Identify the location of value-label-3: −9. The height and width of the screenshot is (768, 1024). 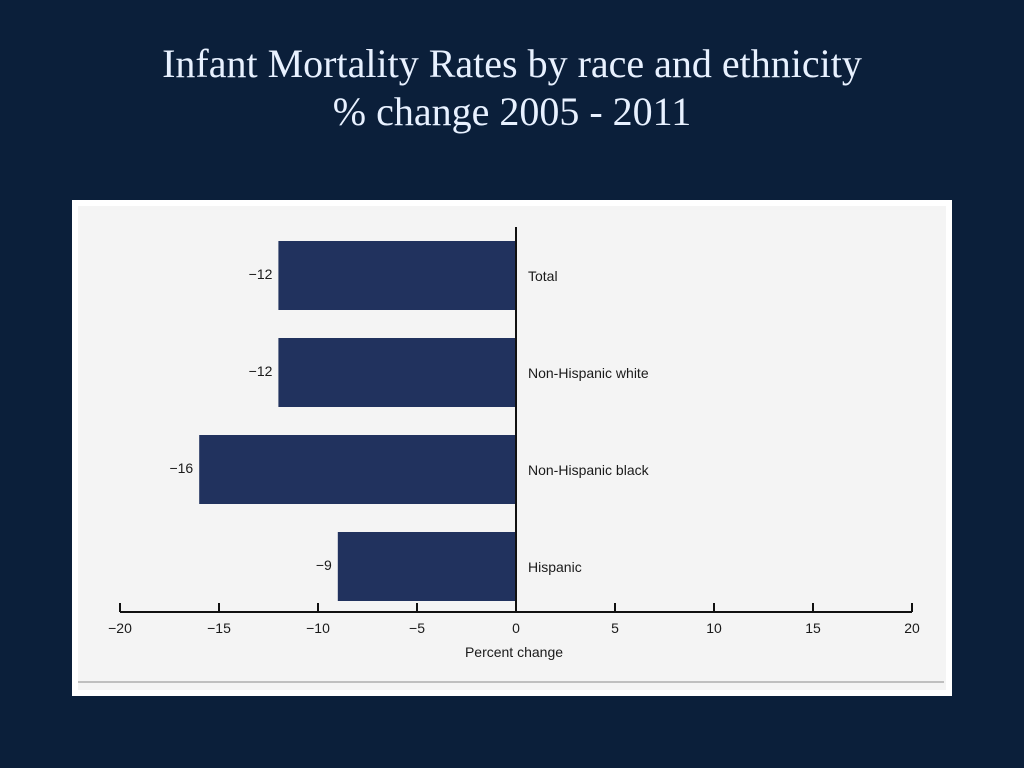
(324, 565).